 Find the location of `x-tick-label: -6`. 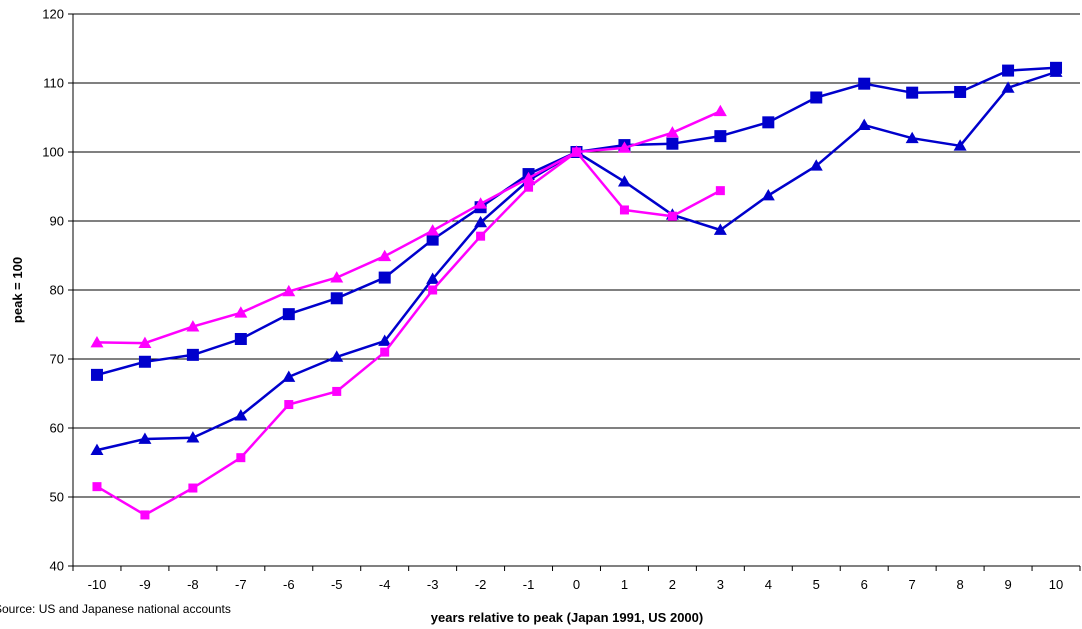

x-tick-label: -6 is located at coordinates (289, 584).